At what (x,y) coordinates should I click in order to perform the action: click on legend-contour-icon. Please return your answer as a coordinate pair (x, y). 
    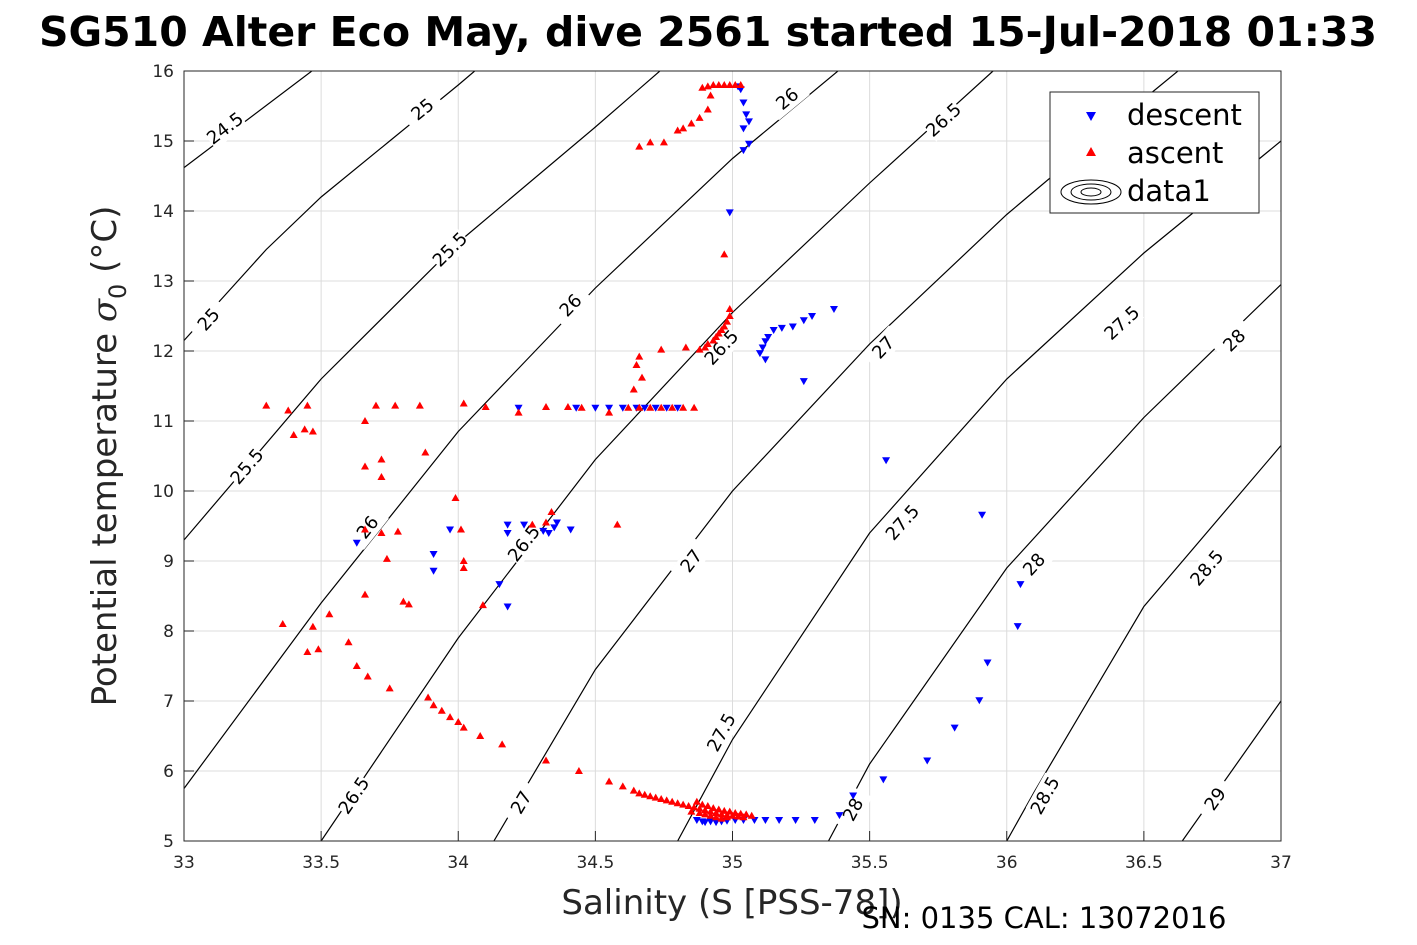
    Looking at the image, I should click on (1091, 192).